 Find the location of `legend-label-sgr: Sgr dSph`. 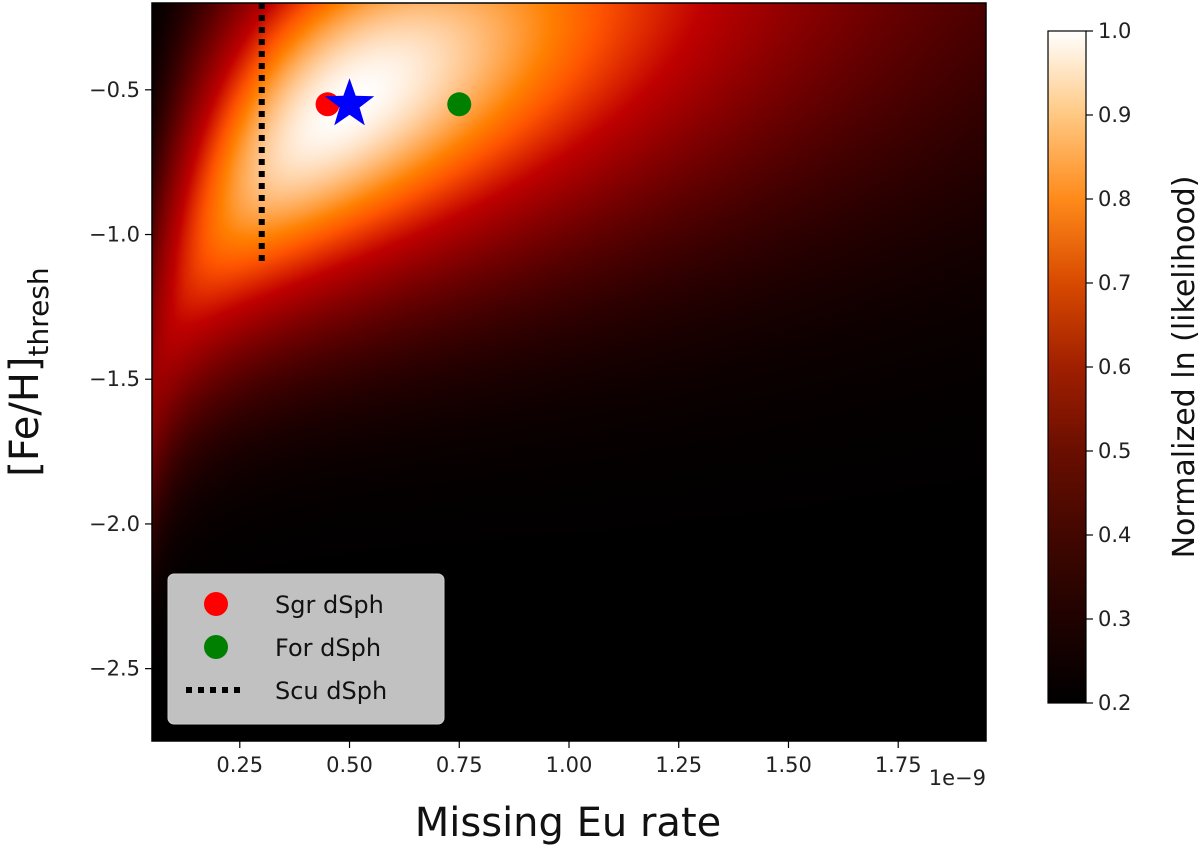

legend-label-sgr: Sgr dSph is located at coordinates (329, 605).